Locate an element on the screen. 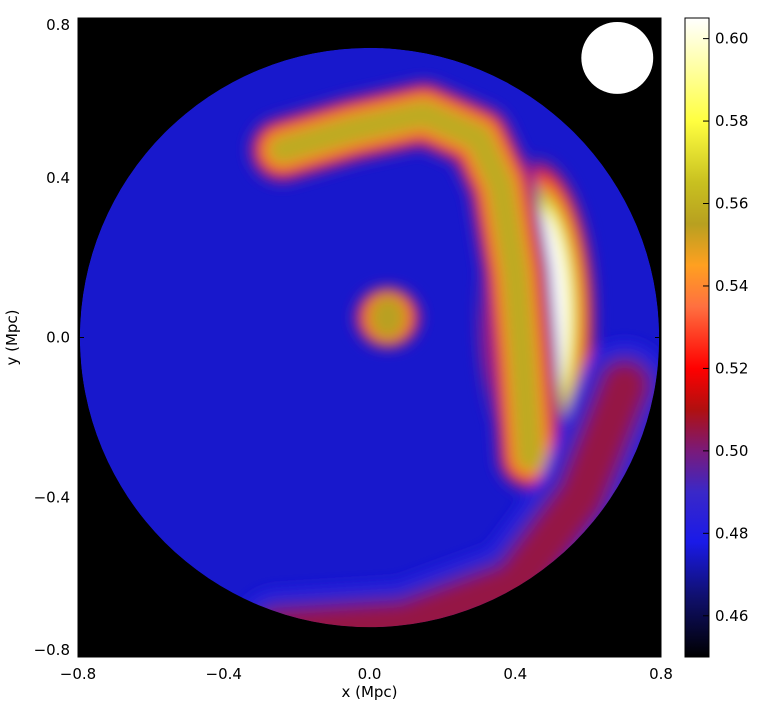  x-tick-label: −0.8 is located at coordinates (78, 674).